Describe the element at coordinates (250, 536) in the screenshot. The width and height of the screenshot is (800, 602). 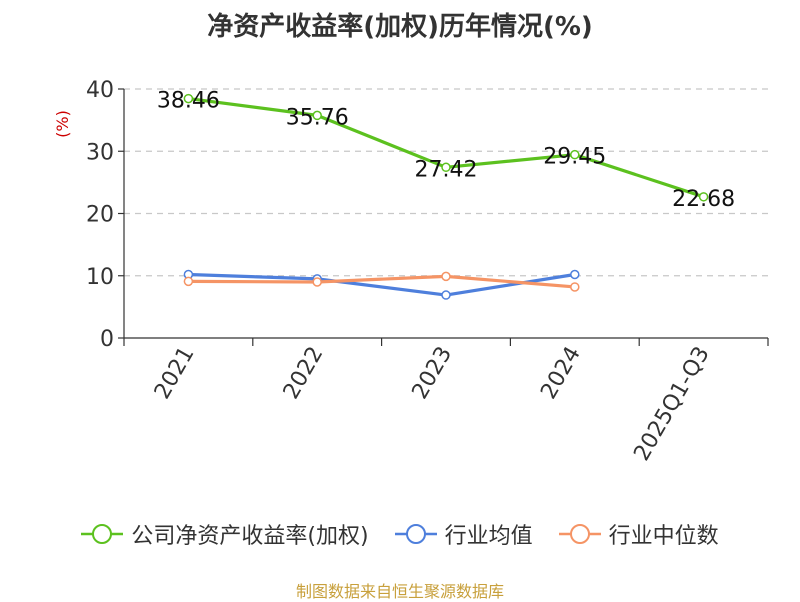
I see `legend-label: 公司净资产收益率(加权)` at that location.